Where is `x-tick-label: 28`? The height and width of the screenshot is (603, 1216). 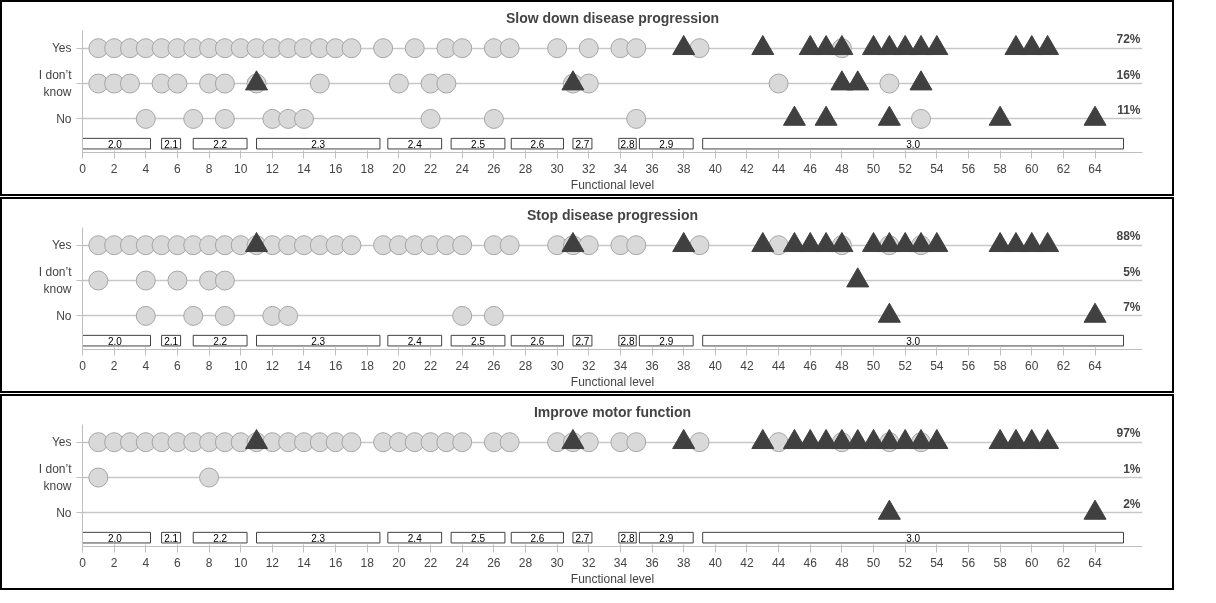 x-tick-label: 28 is located at coordinates (525, 168).